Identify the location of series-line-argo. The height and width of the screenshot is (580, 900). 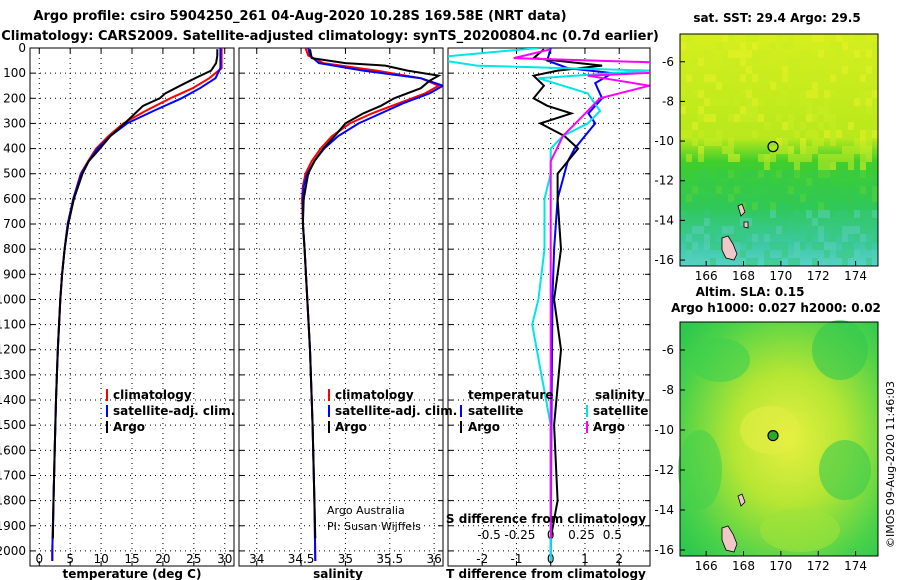
(371, 294).